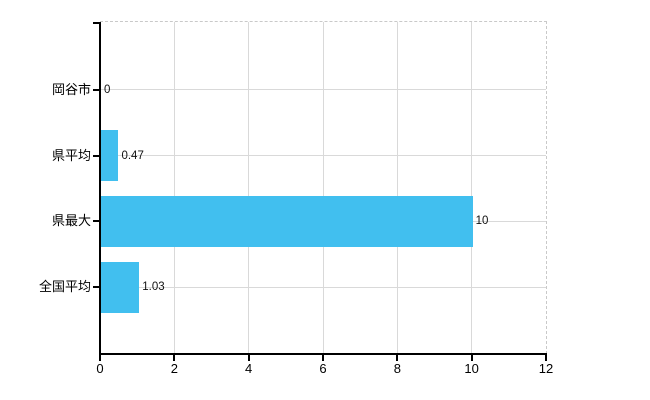  I want to click on x-tick-label: 4, so click(249, 368).